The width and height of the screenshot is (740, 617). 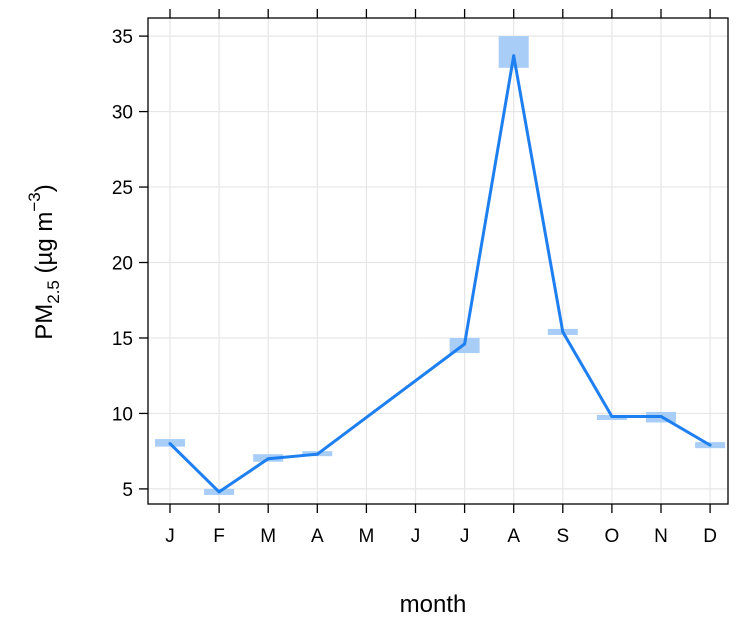 What do you see at coordinates (53, 292) in the screenshot?
I see `y-axis-title-sub: 2.5` at bounding box center [53, 292].